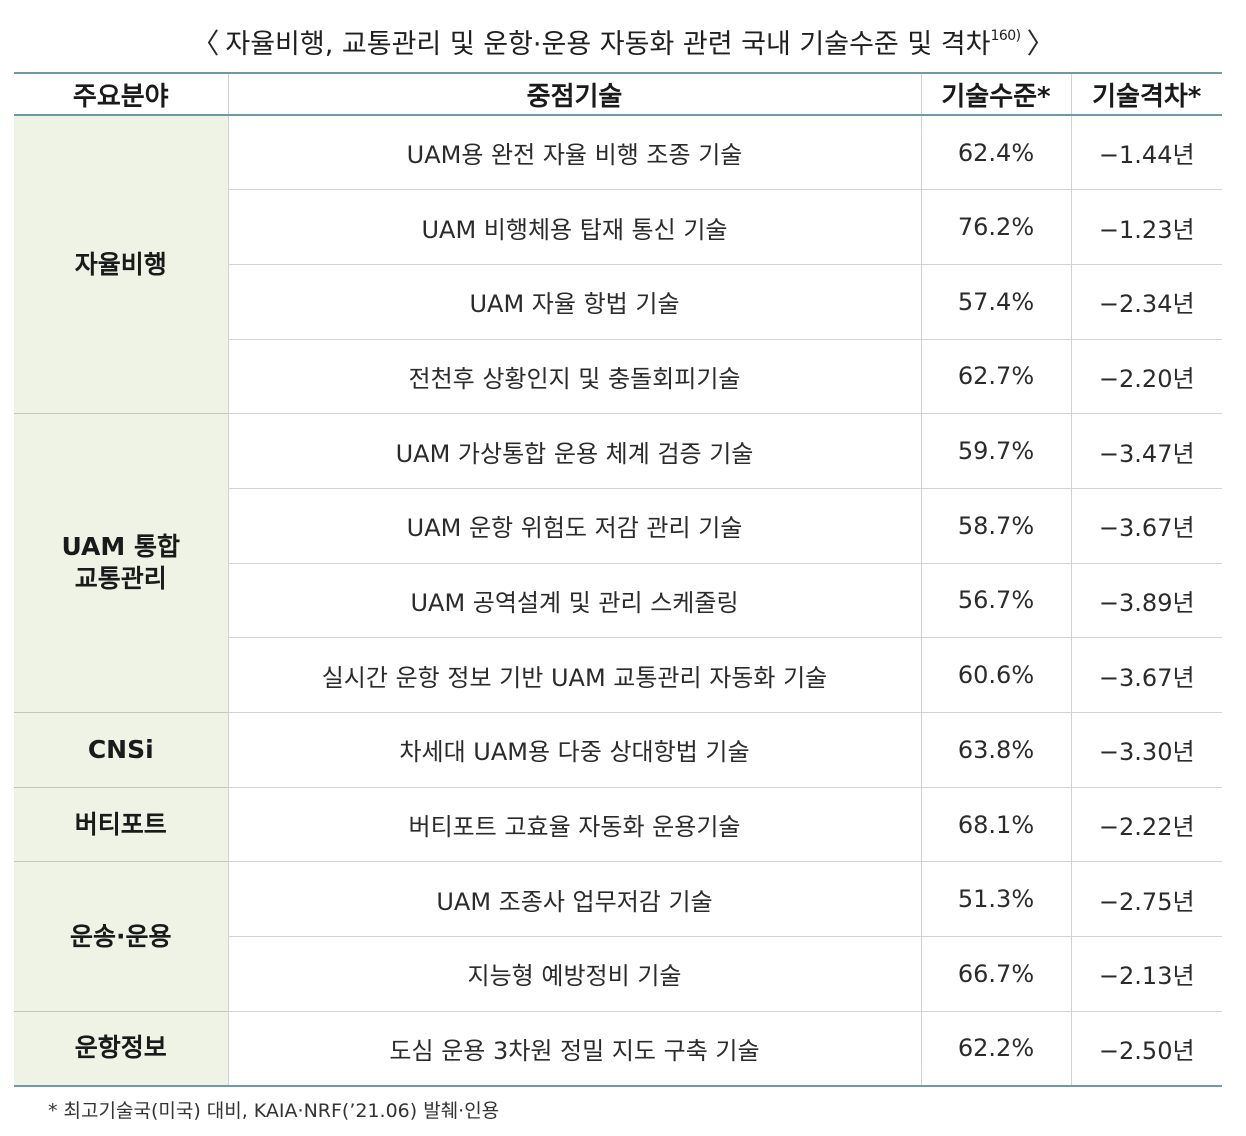  I want to click on area-label: UAM 통합, so click(120, 547).